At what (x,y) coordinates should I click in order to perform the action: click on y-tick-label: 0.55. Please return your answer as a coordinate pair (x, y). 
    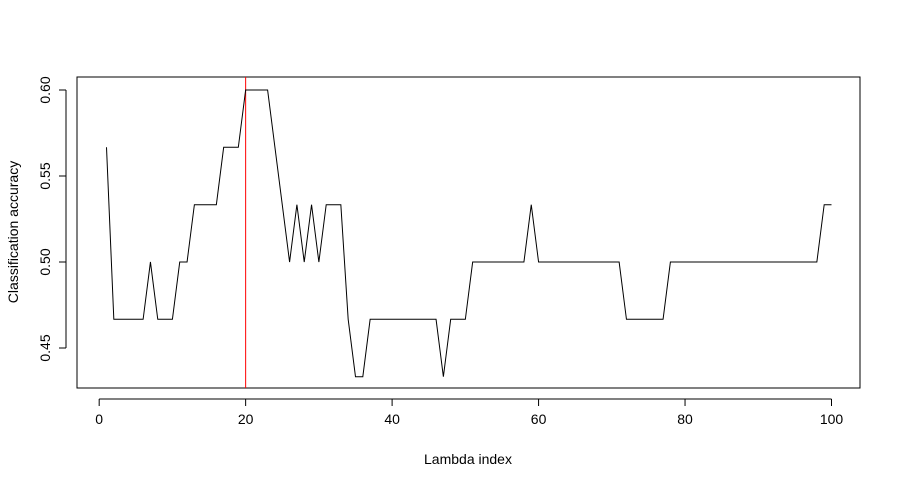
    Looking at the image, I should click on (45, 175).